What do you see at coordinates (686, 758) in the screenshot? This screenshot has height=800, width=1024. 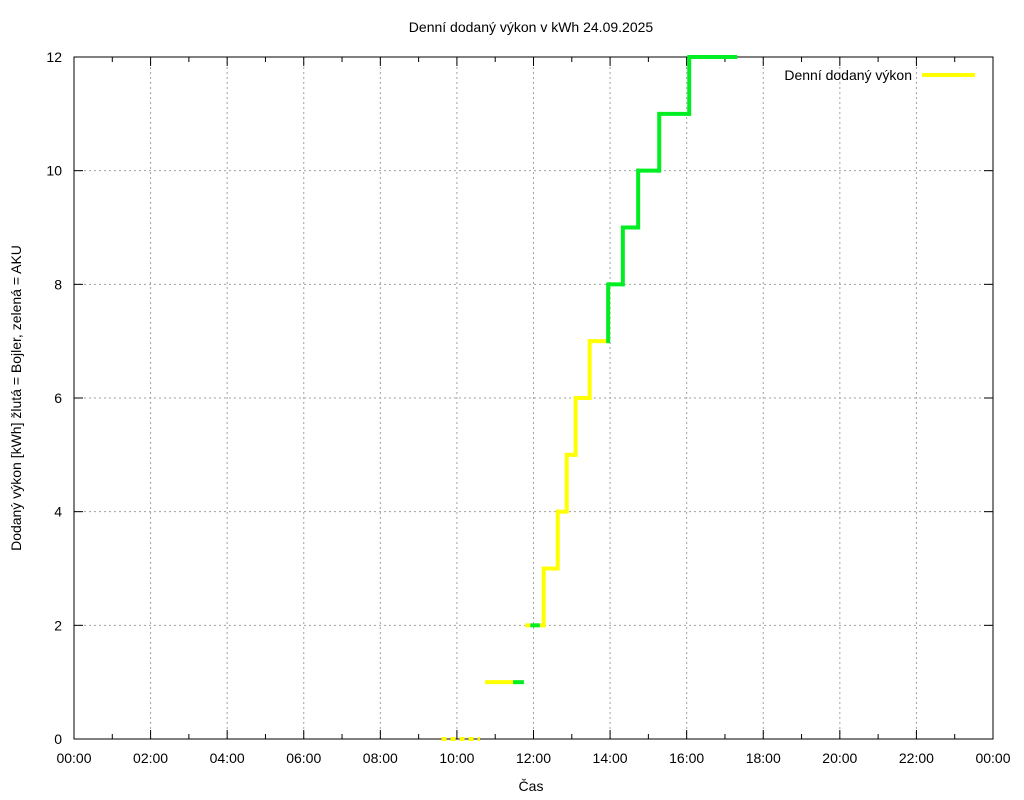 I see `x-tick-label: 16:00` at bounding box center [686, 758].